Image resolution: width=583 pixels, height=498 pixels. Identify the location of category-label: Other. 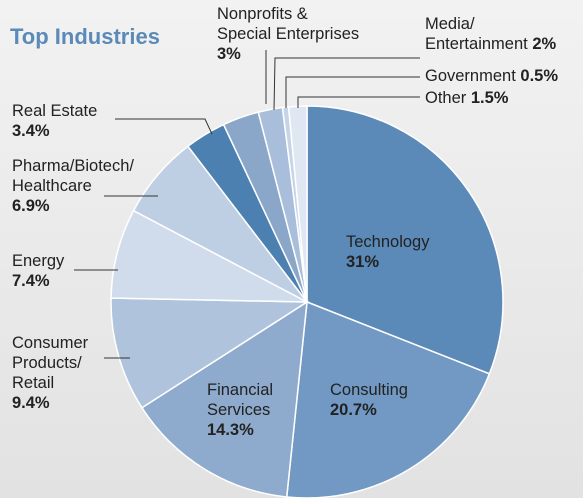
(446, 98).